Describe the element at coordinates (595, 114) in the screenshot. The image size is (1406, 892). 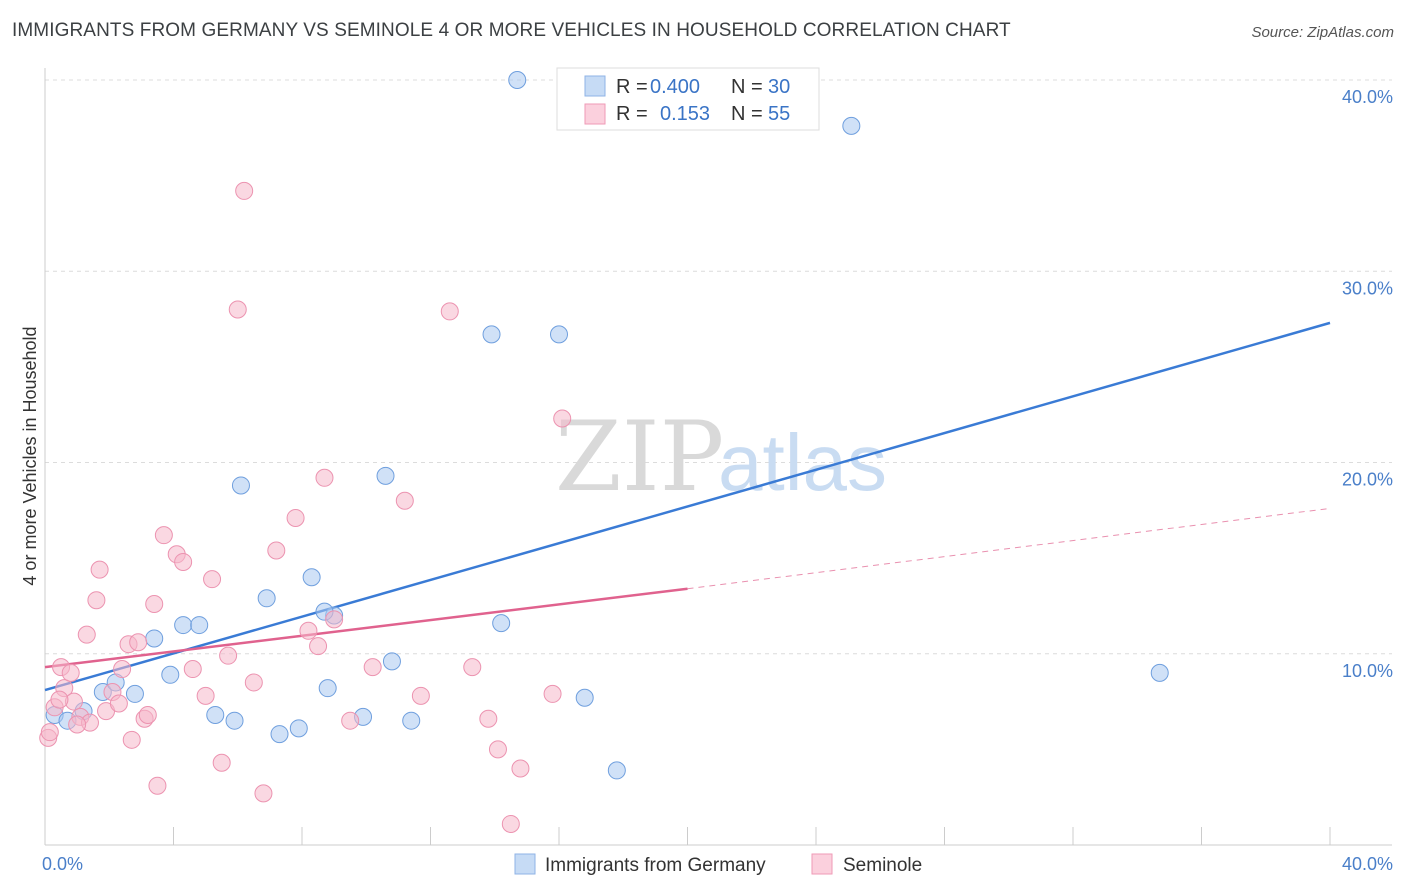
I see `legend-swatch-seminole` at that location.